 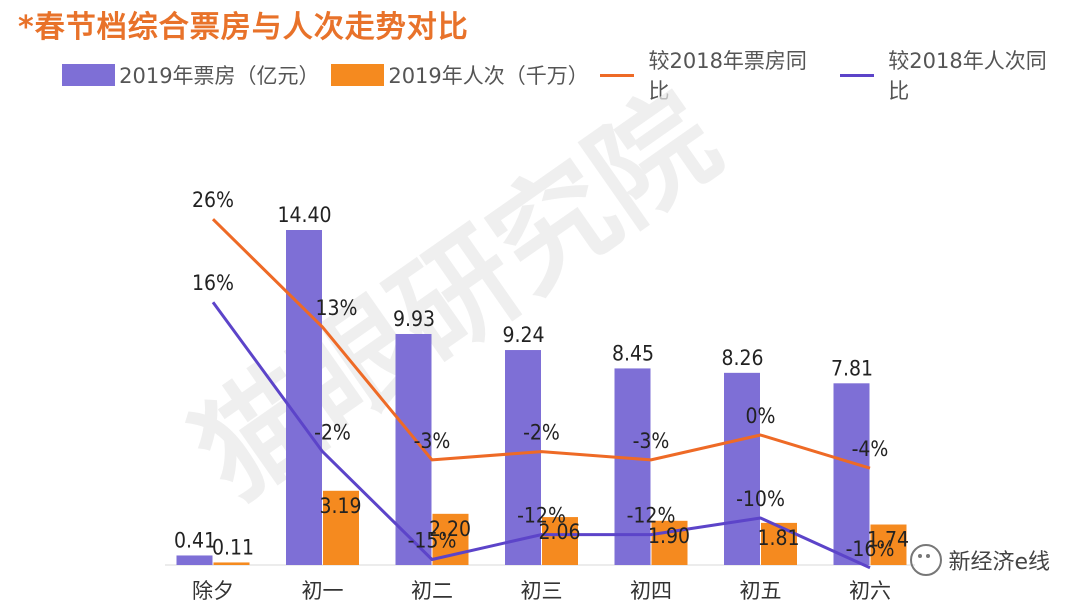 I want to click on data-label-revenue-6: 7.81, so click(x=852, y=368).